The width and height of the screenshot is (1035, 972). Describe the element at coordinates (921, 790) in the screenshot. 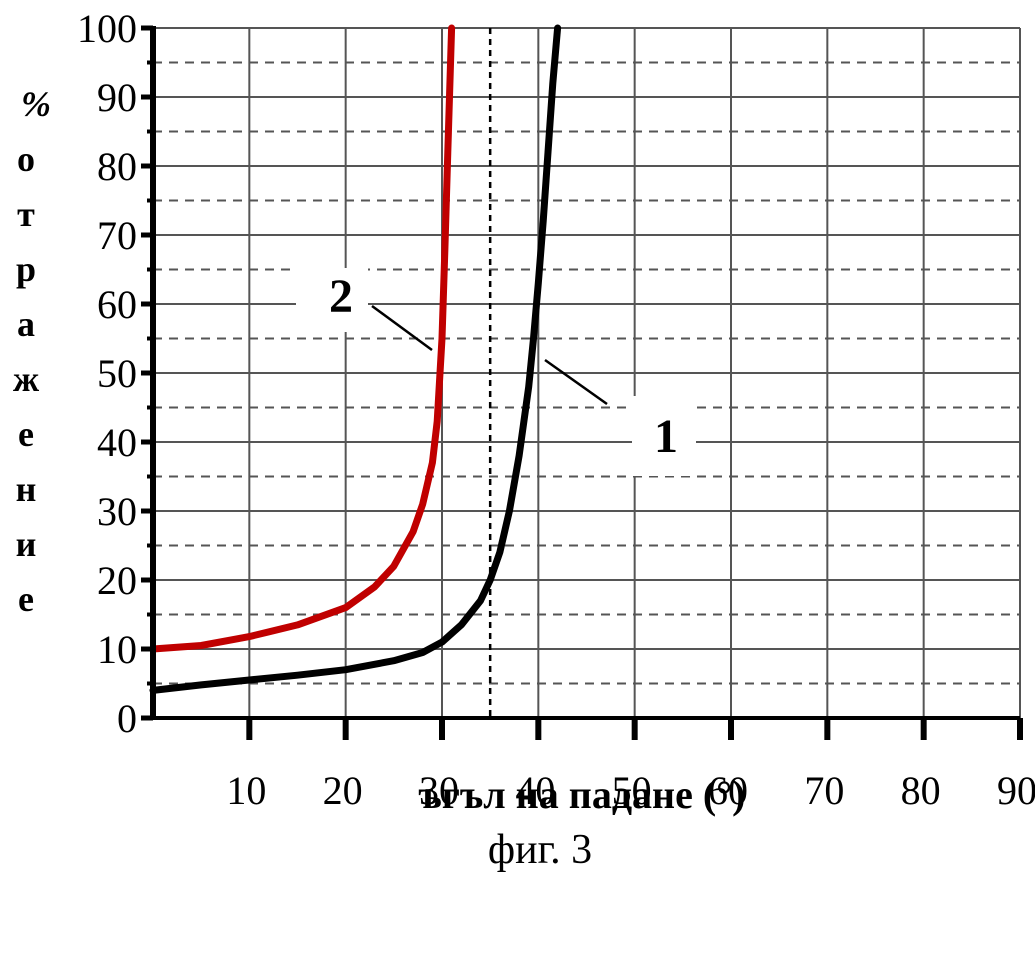

I see `x-tick-label: 80` at that location.